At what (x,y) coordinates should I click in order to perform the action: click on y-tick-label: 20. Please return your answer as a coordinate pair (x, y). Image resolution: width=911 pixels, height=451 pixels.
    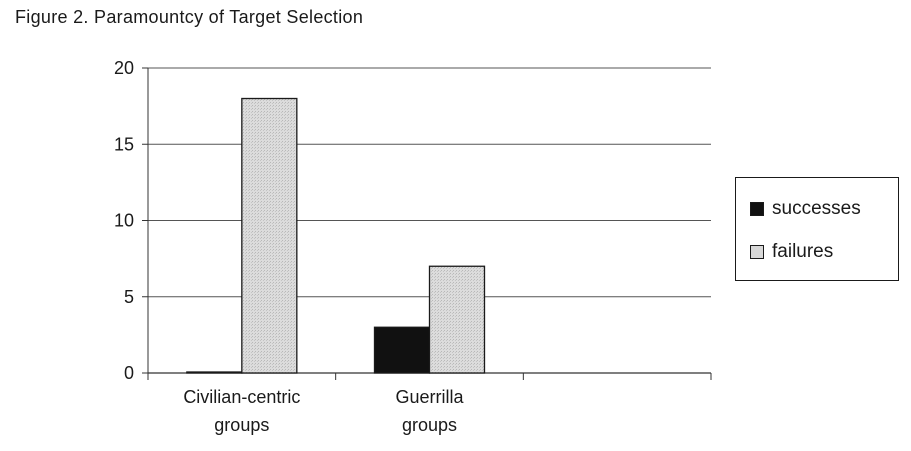
    Looking at the image, I should click on (124, 68).